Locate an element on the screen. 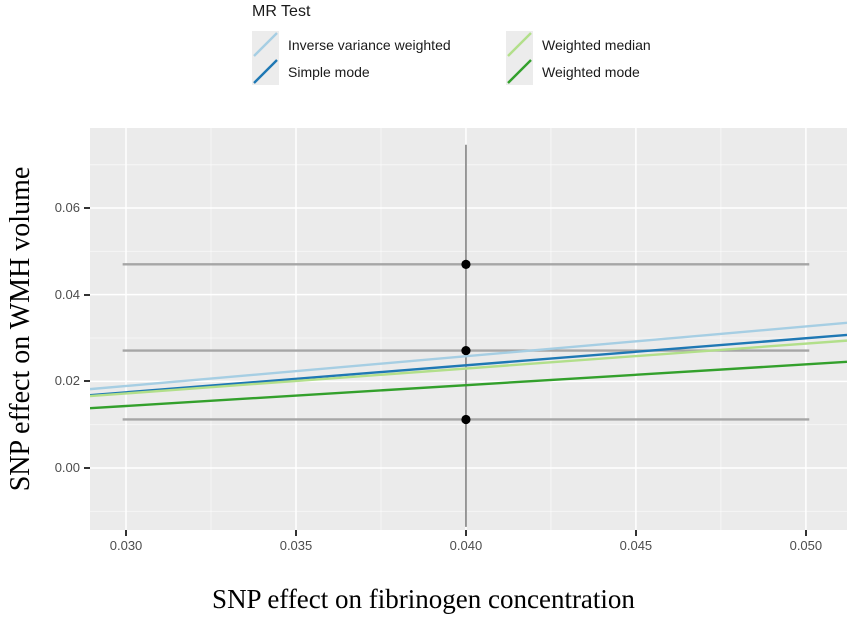 The width and height of the screenshot is (847, 626). legend-entry-weighted-mode: Weighted mode is located at coordinates (633, 71).